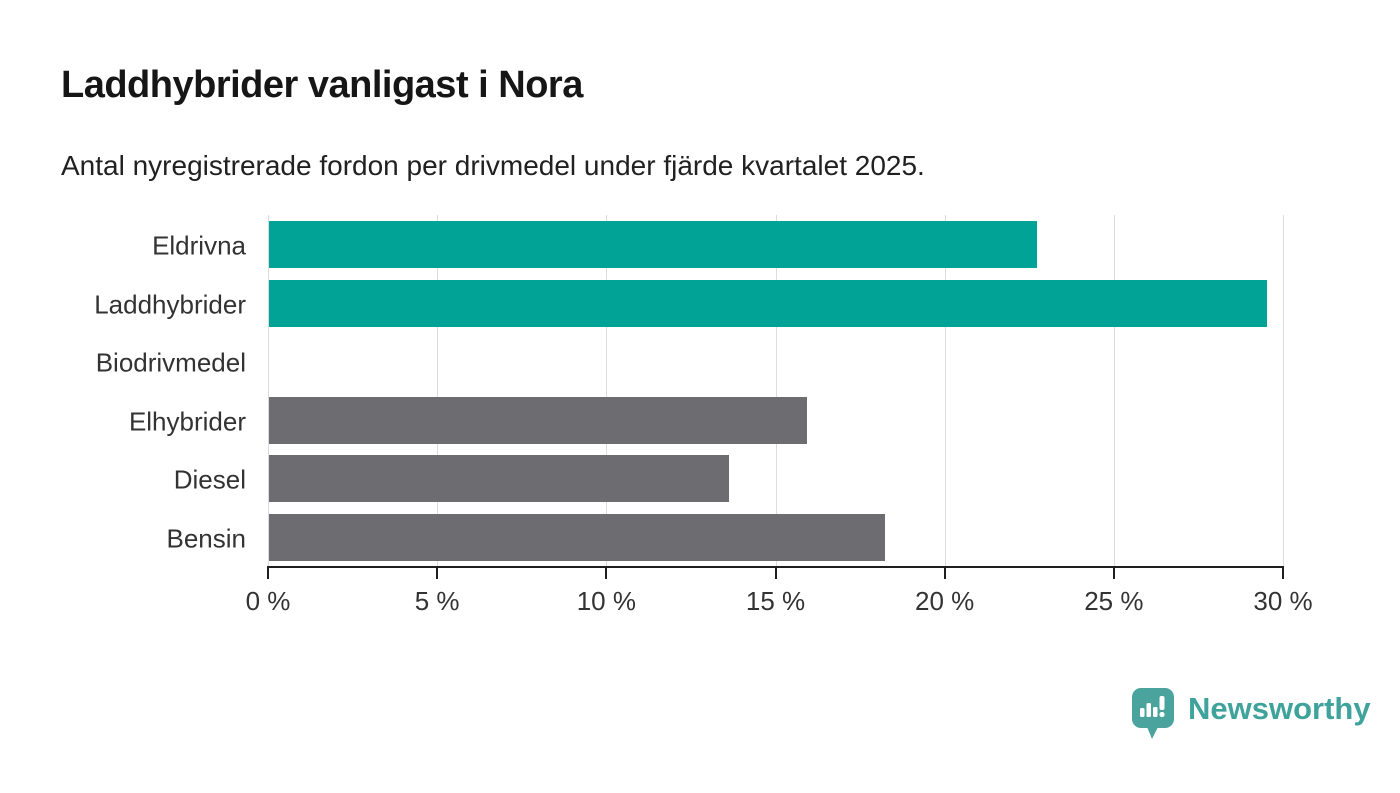 Image resolution: width=1400 pixels, height=793 pixels. I want to click on y-axis-label-bensin: Bensin, so click(206, 538).